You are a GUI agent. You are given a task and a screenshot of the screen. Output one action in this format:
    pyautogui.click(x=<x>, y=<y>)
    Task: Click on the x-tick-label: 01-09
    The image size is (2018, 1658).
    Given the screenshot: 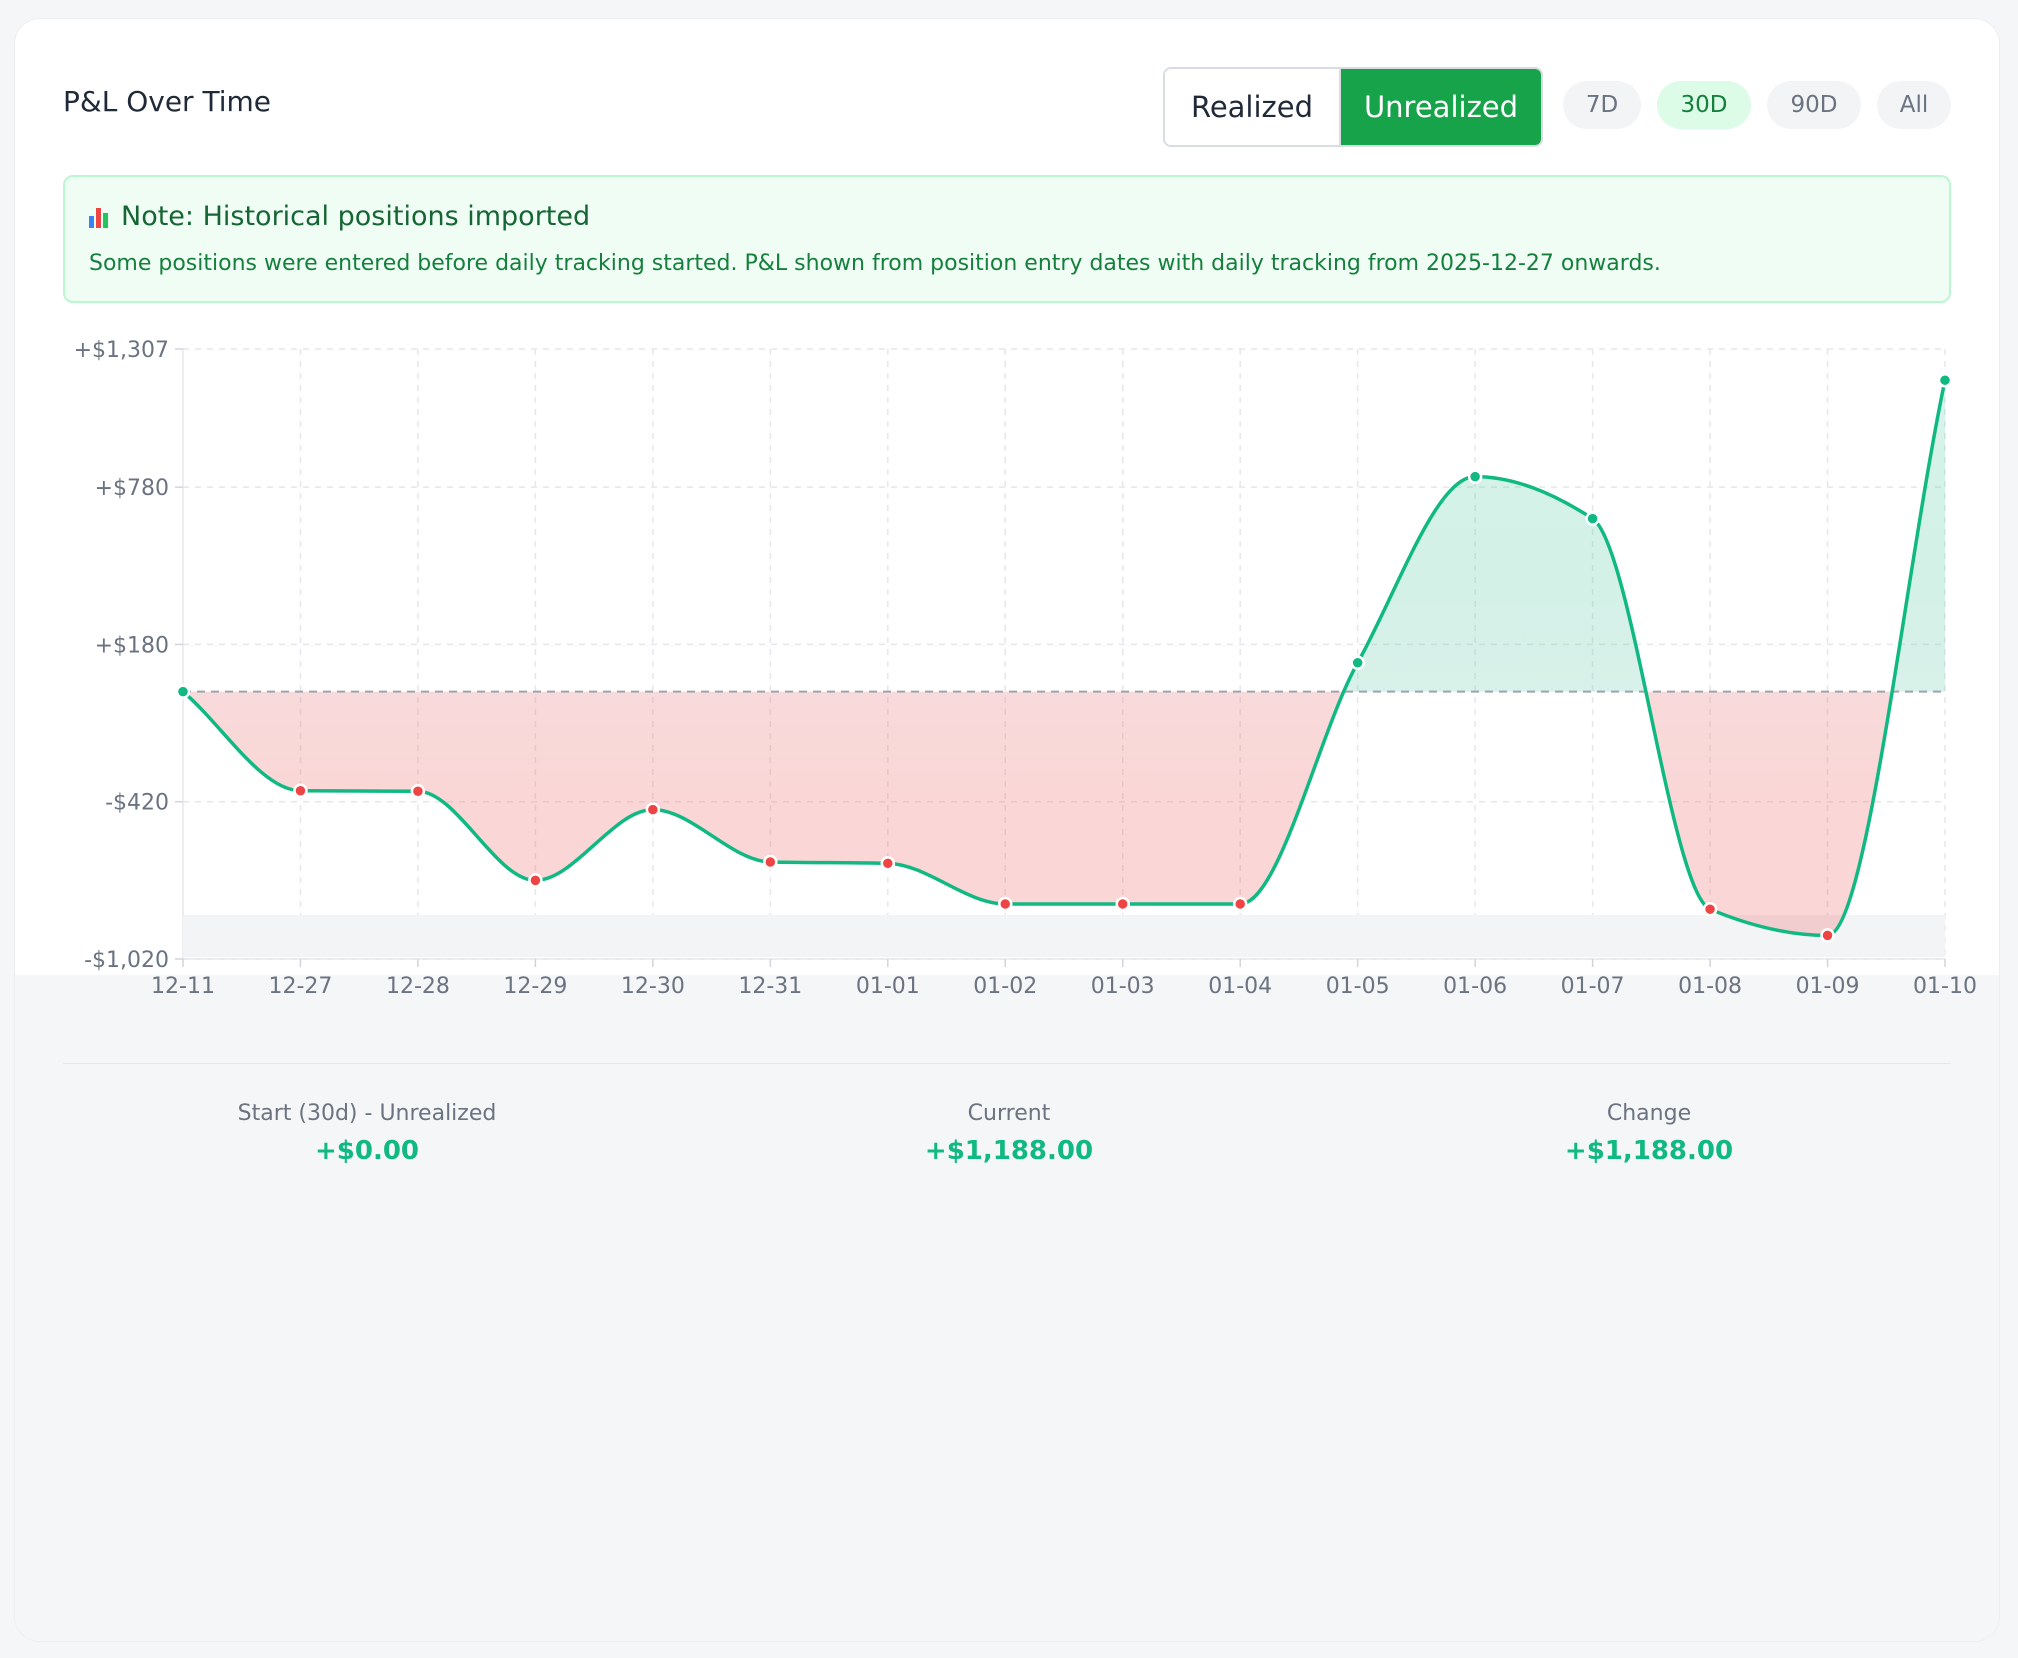 What is the action you would take?
    pyautogui.click(x=1828, y=986)
    